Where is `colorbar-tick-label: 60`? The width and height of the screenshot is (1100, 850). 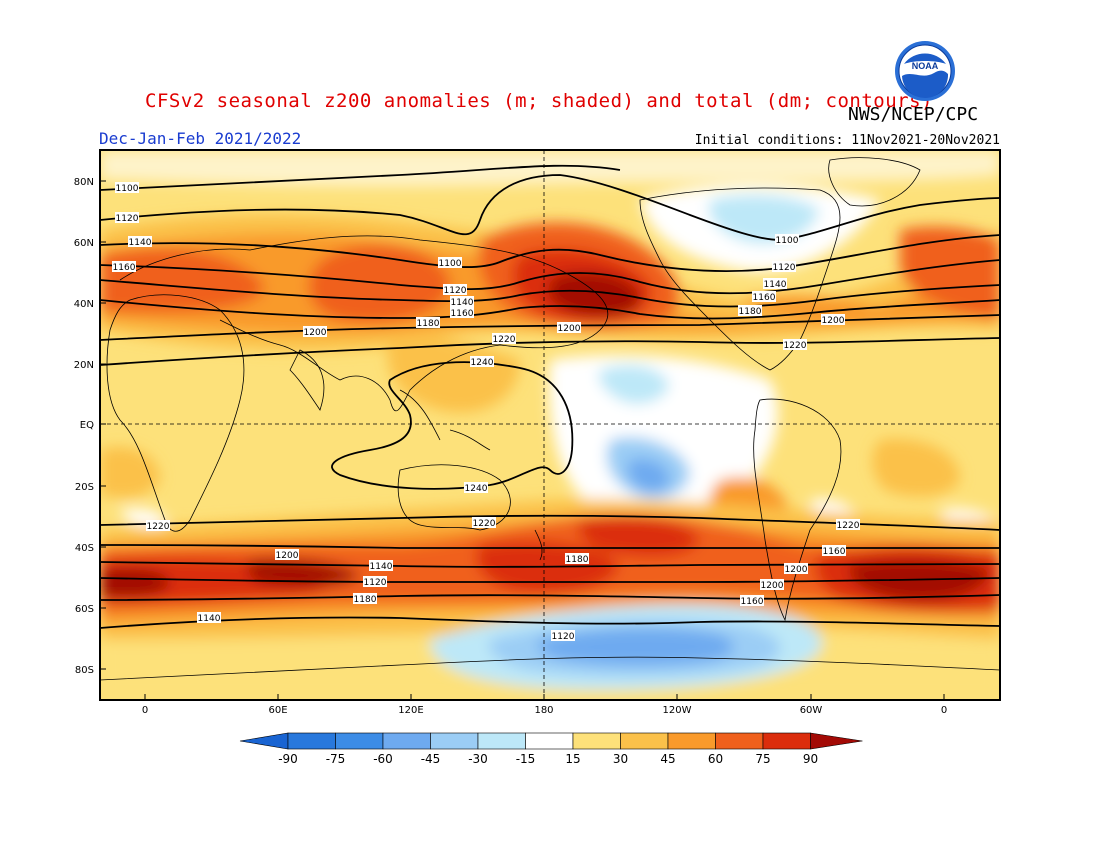 colorbar-tick-label: 60 is located at coordinates (715, 759).